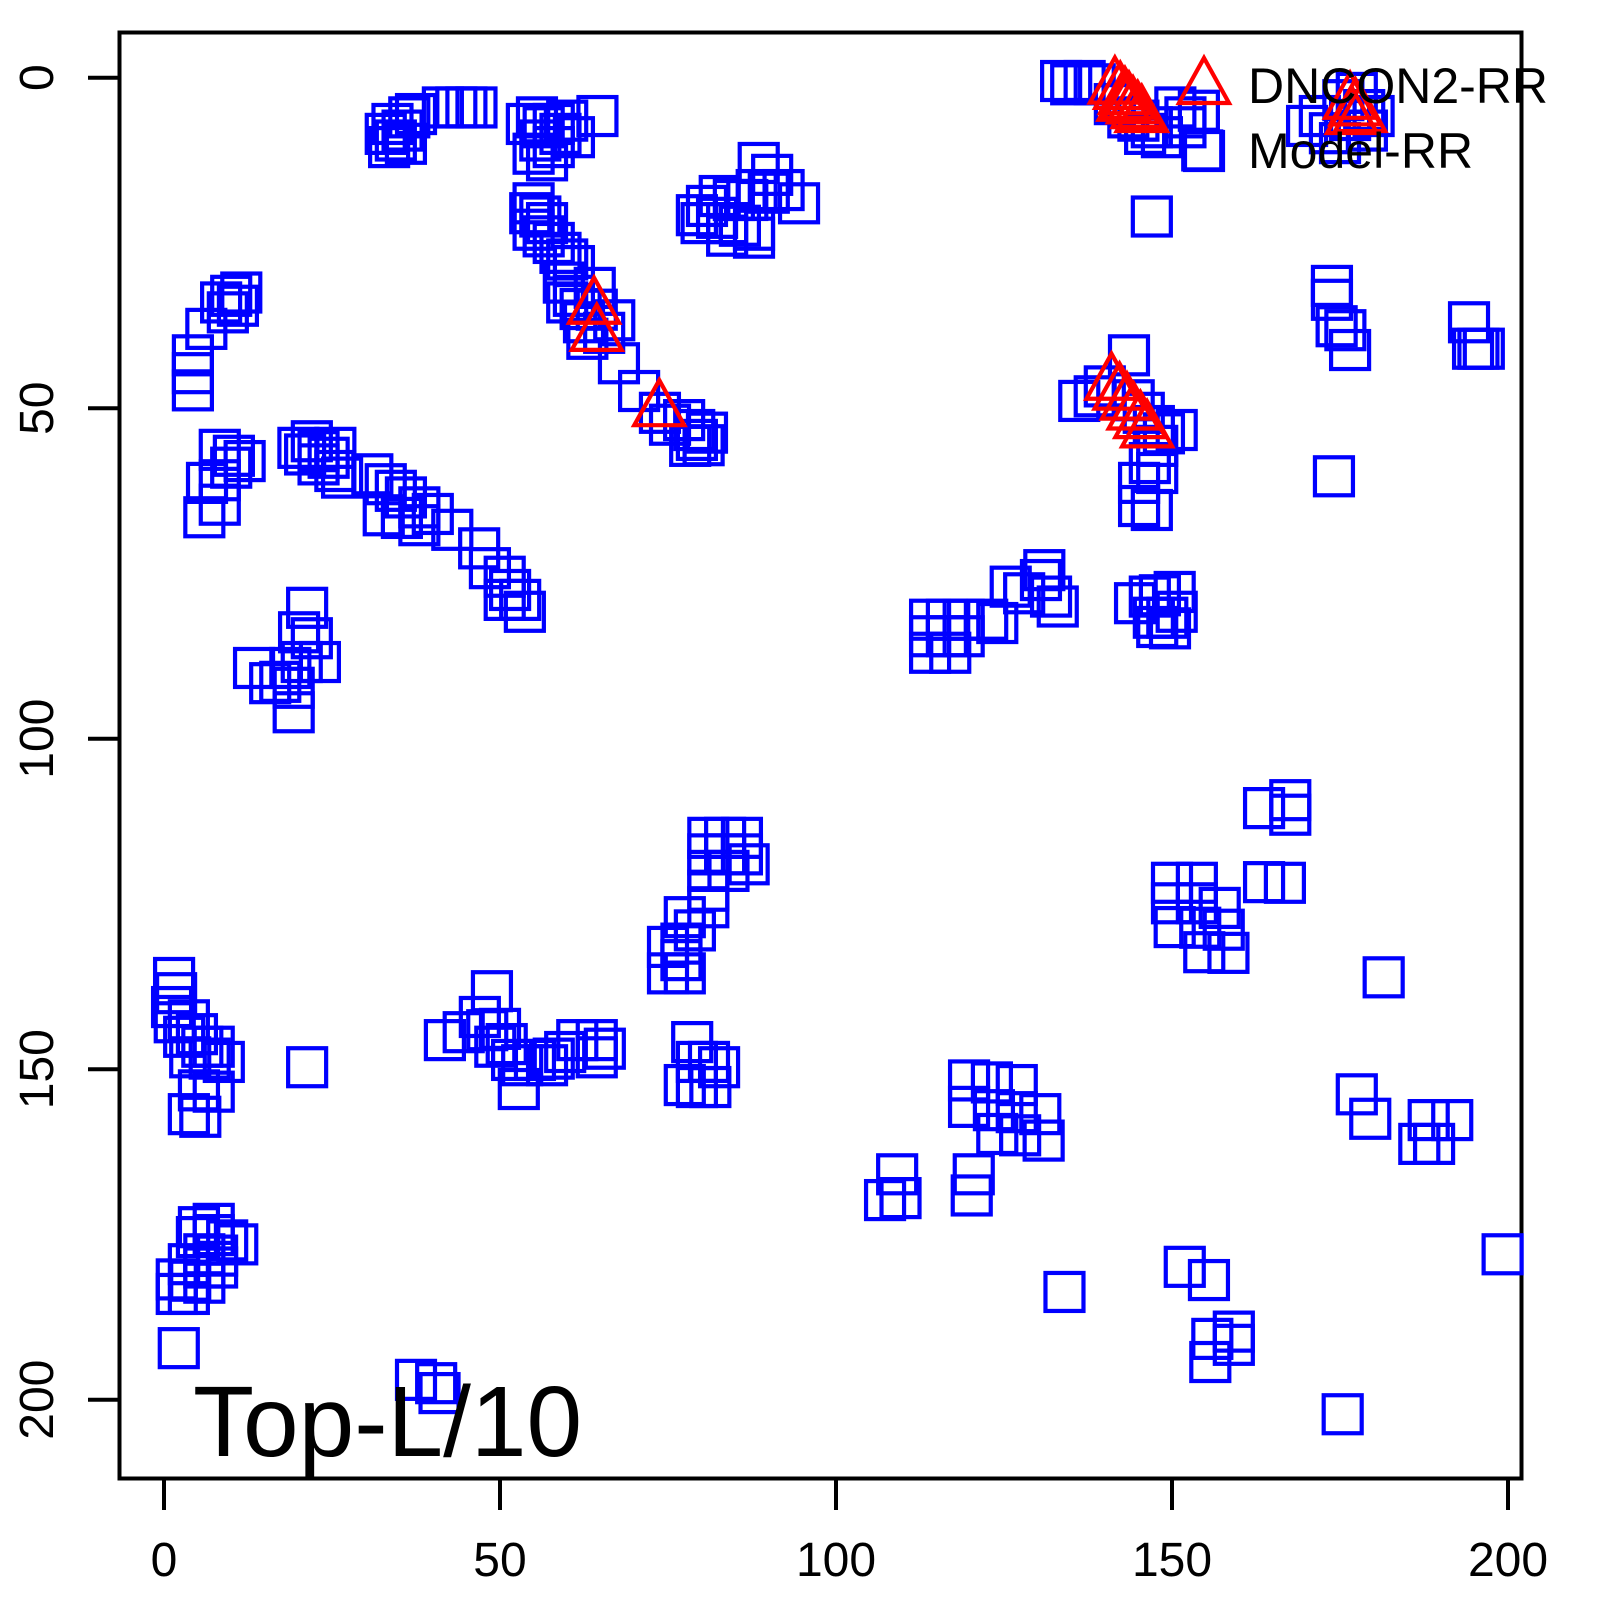 This screenshot has height=1600, width=1600. What do you see at coordinates (387, 1422) in the screenshot?
I see `annotation-top-l10: Top-L/10` at bounding box center [387, 1422].